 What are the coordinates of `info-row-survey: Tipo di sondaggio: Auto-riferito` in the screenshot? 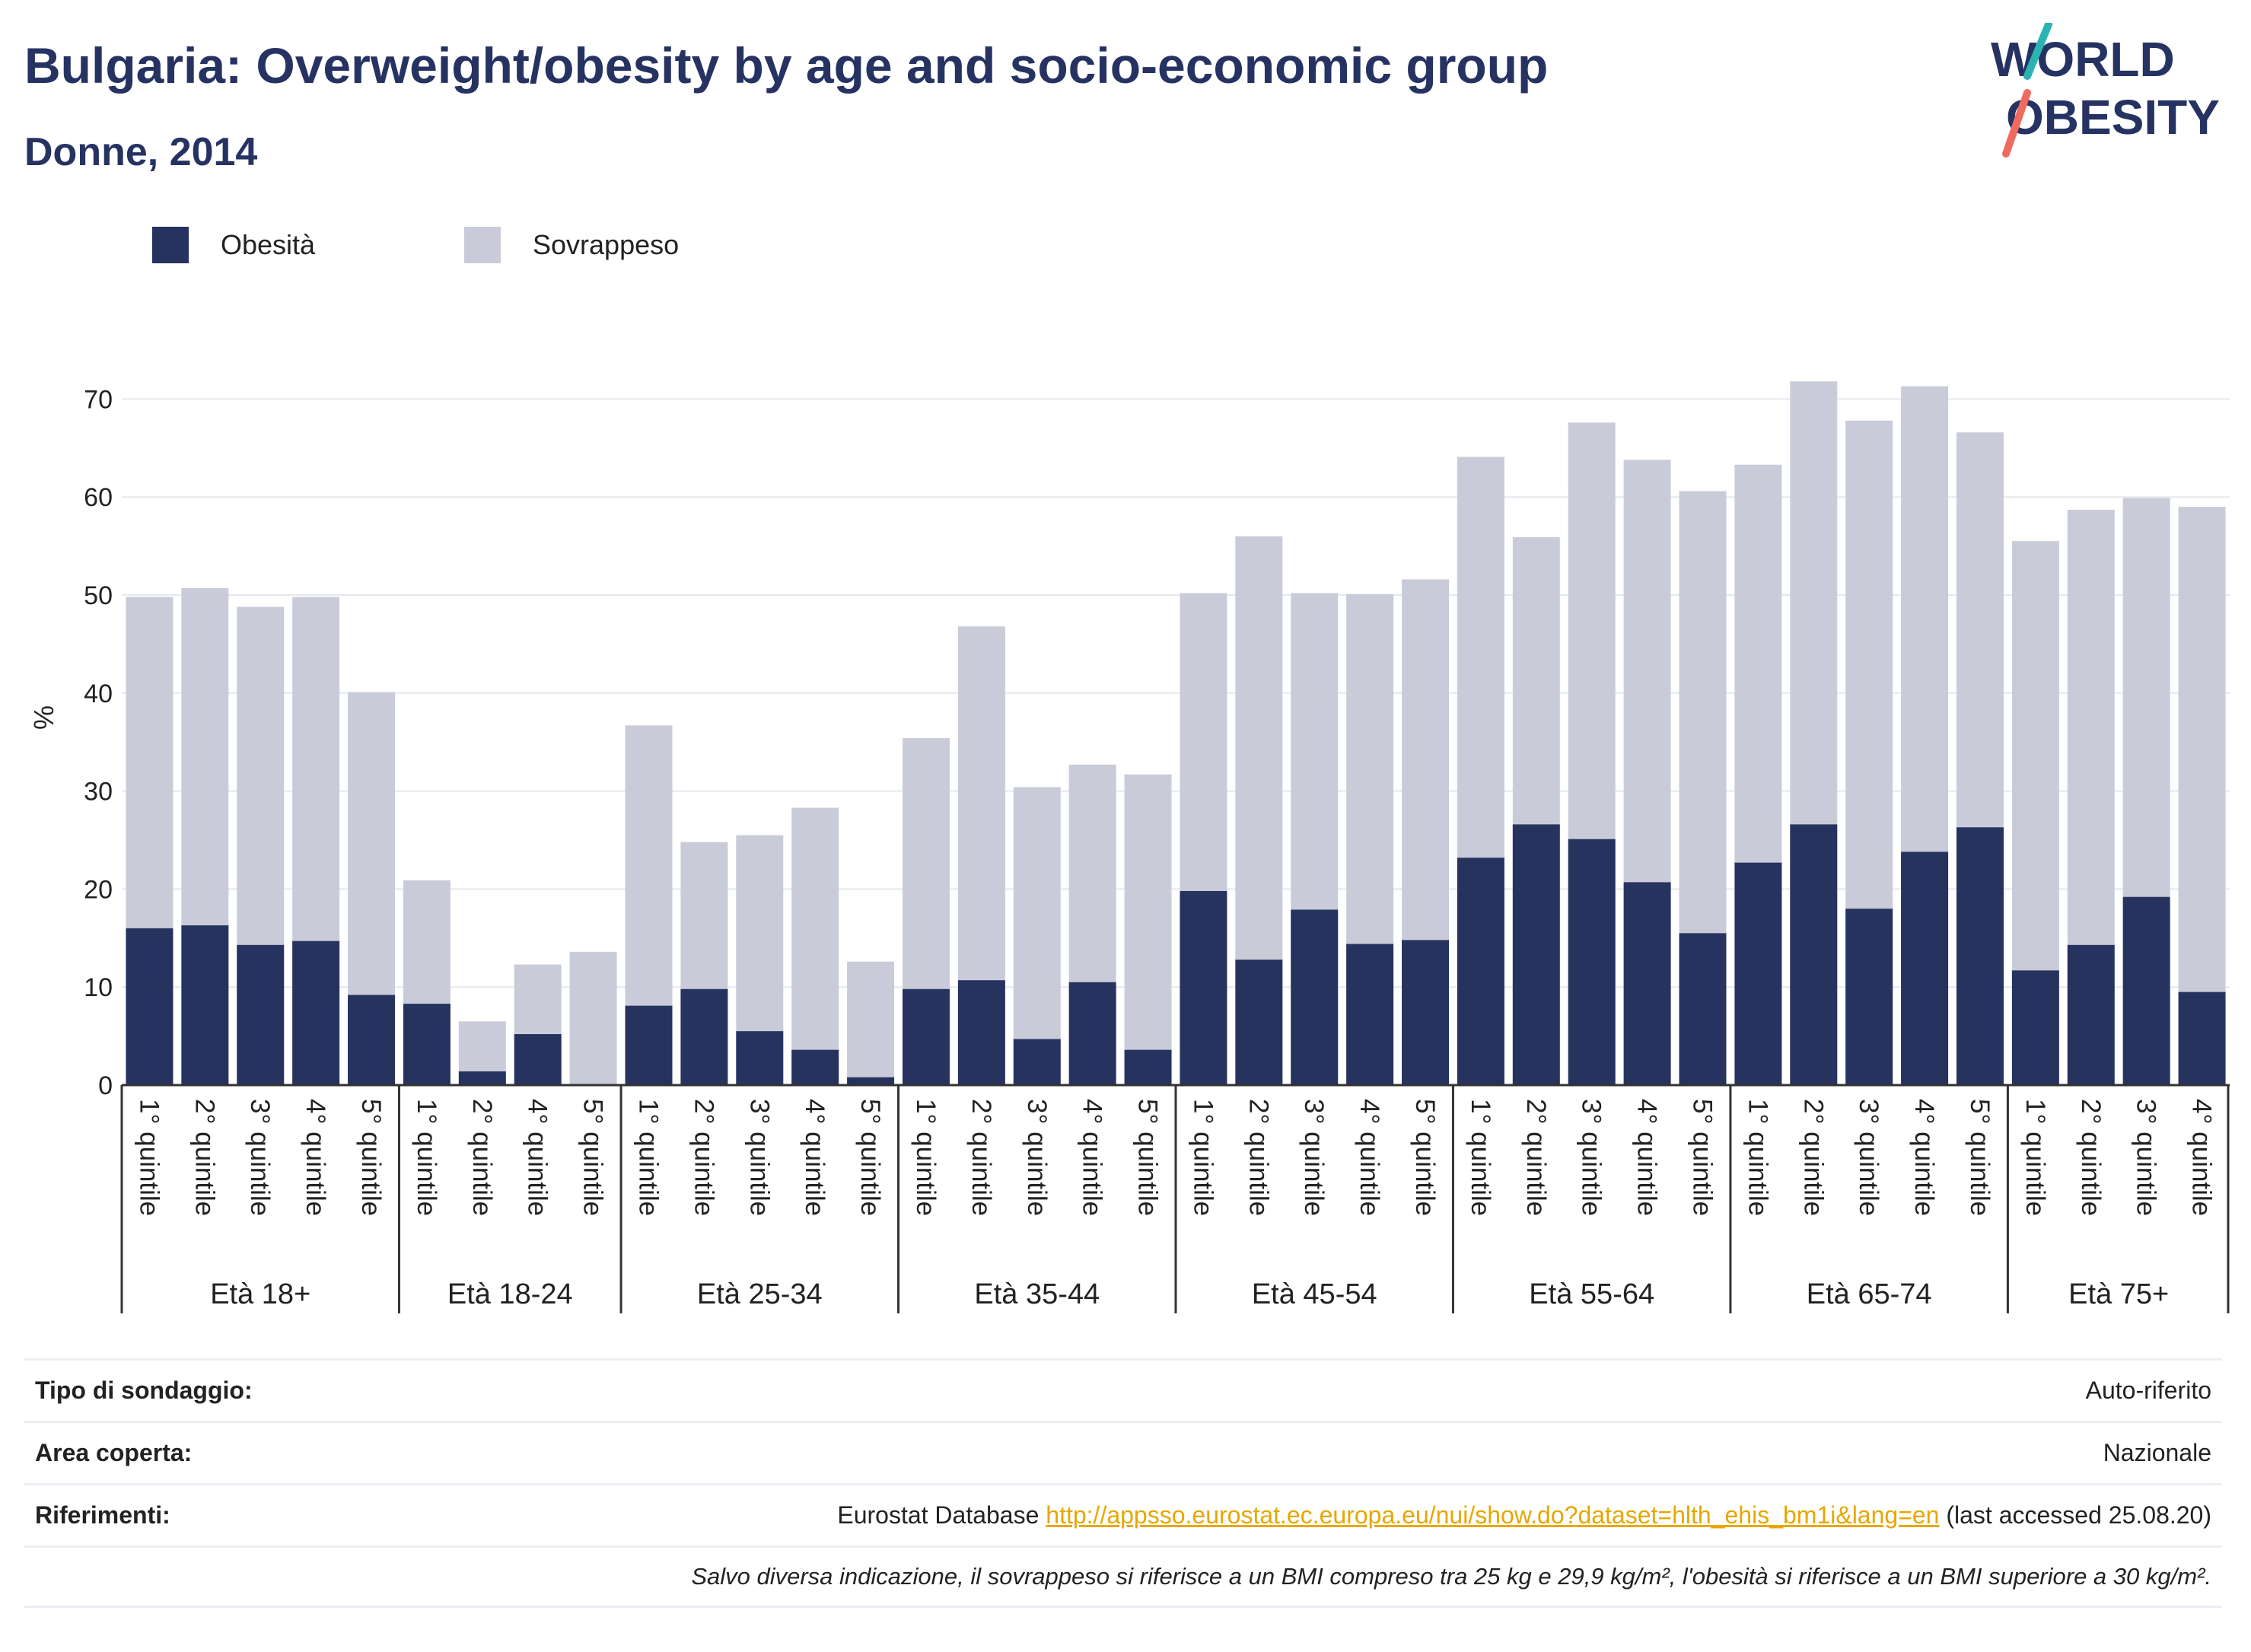 It's located at (1123, 1389).